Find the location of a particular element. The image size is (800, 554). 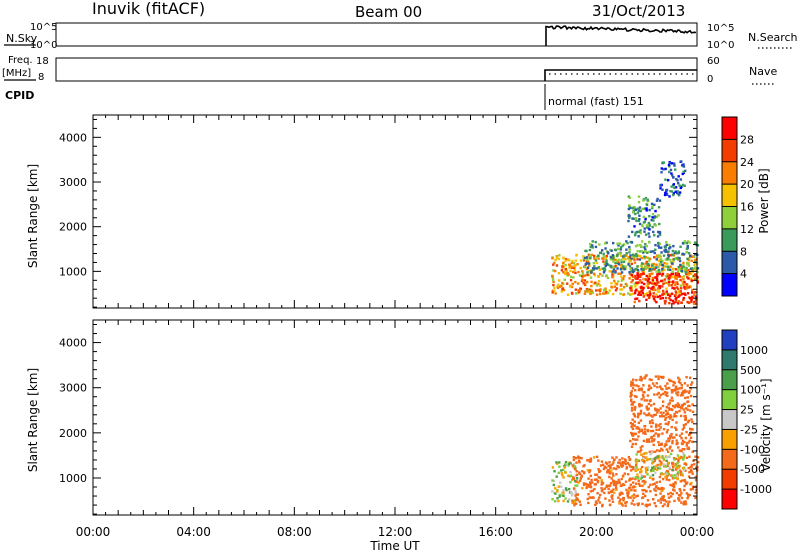

y-tick-label: 2000 is located at coordinates (73, 433).